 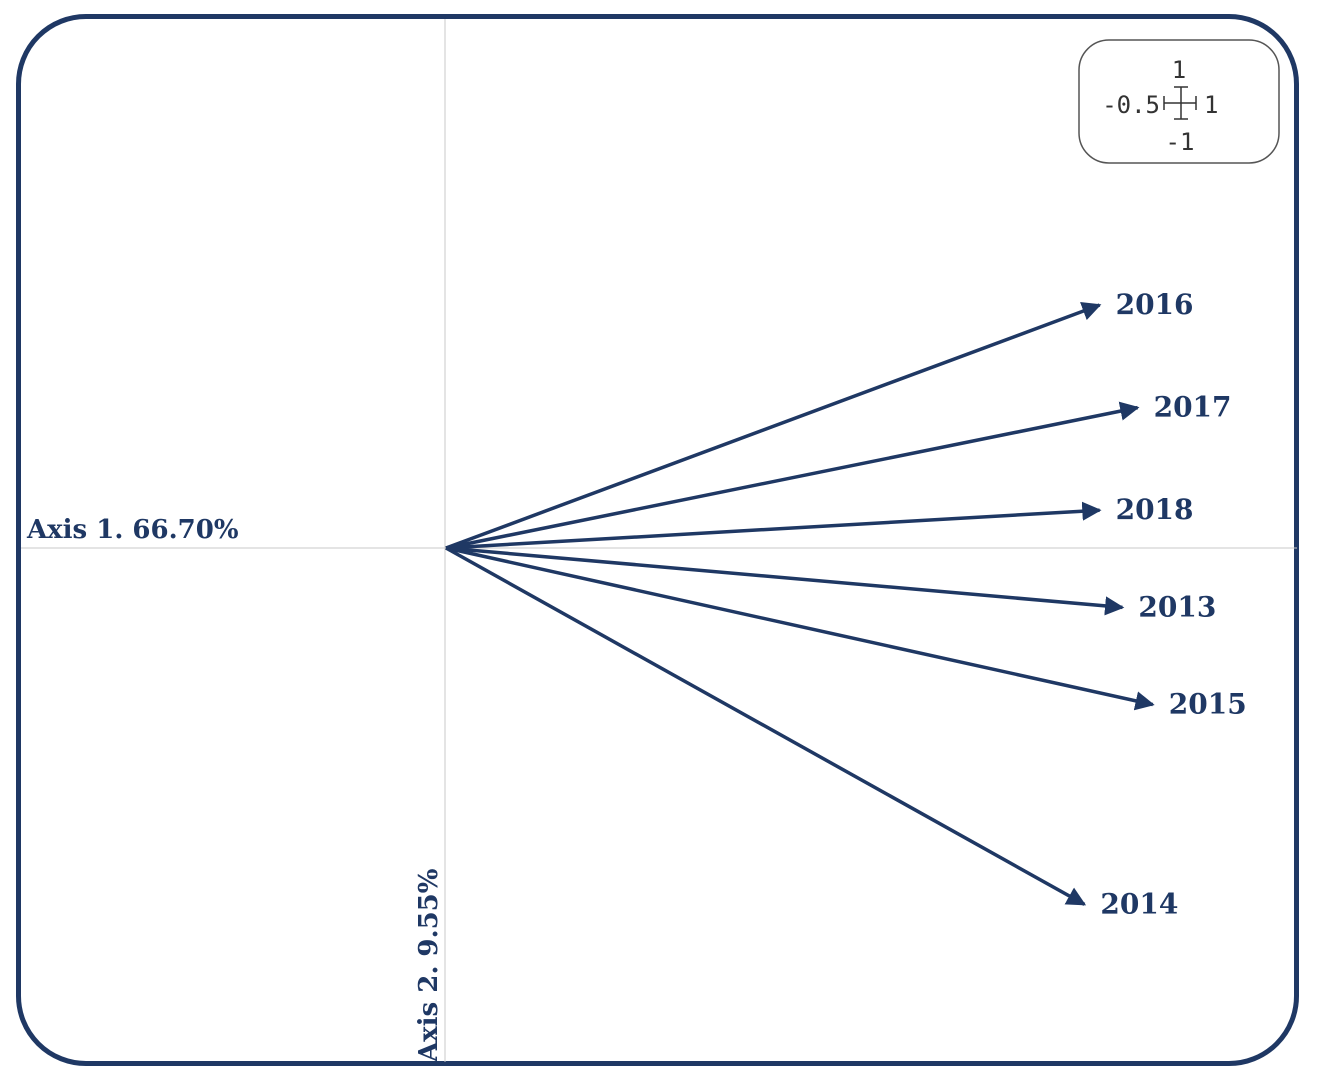 What do you see at coordinates (1155, 509) in the screenshot?
I see `vector-label-2018: 2018` at bounding box center [1155, 509].